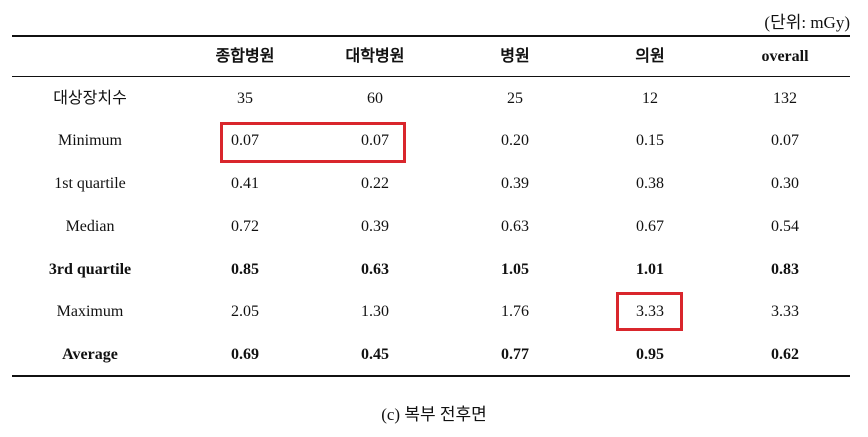  What do you see at coordinates (375, 56) in the screenshot?
I see `header-cell: 대학병원` at bounding box center [375, 56].